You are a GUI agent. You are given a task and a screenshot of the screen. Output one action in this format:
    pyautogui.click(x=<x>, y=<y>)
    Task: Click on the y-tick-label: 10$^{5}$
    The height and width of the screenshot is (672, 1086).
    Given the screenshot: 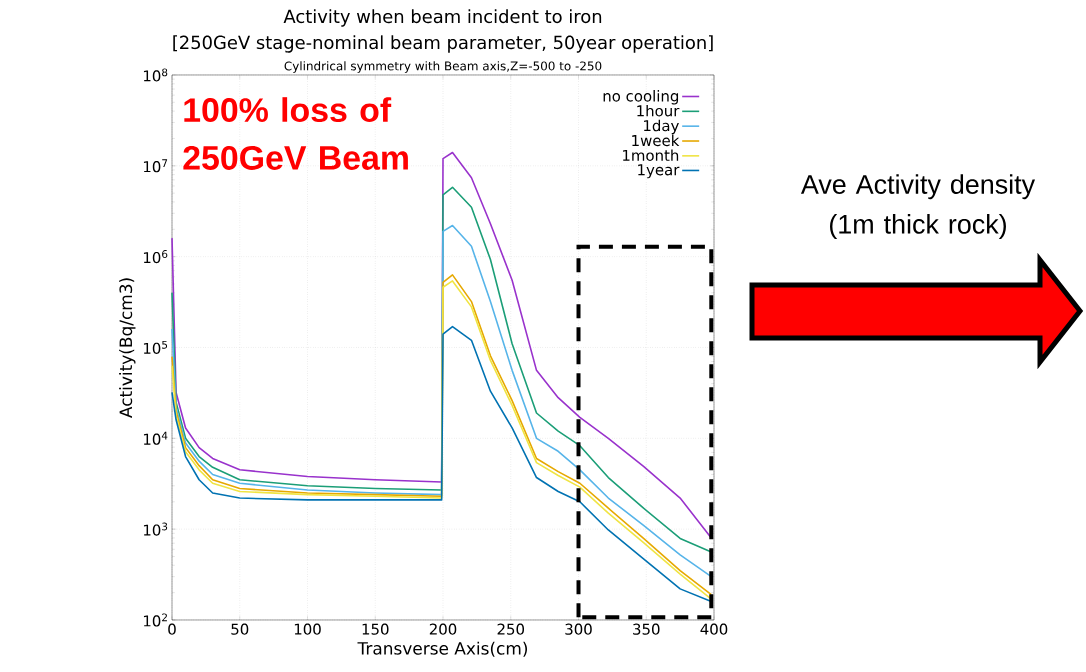 What is the action you would take?
    pyautogui.click(x=155, y=347)
    